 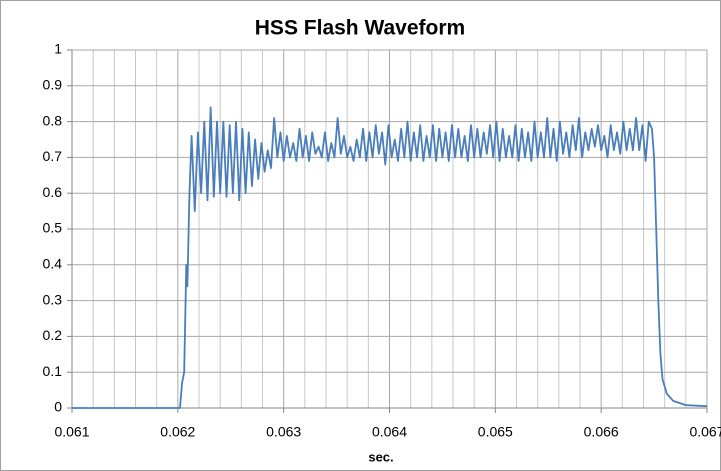 I want to click on x-tick-label: 0.067, so click(x=705, y=432).